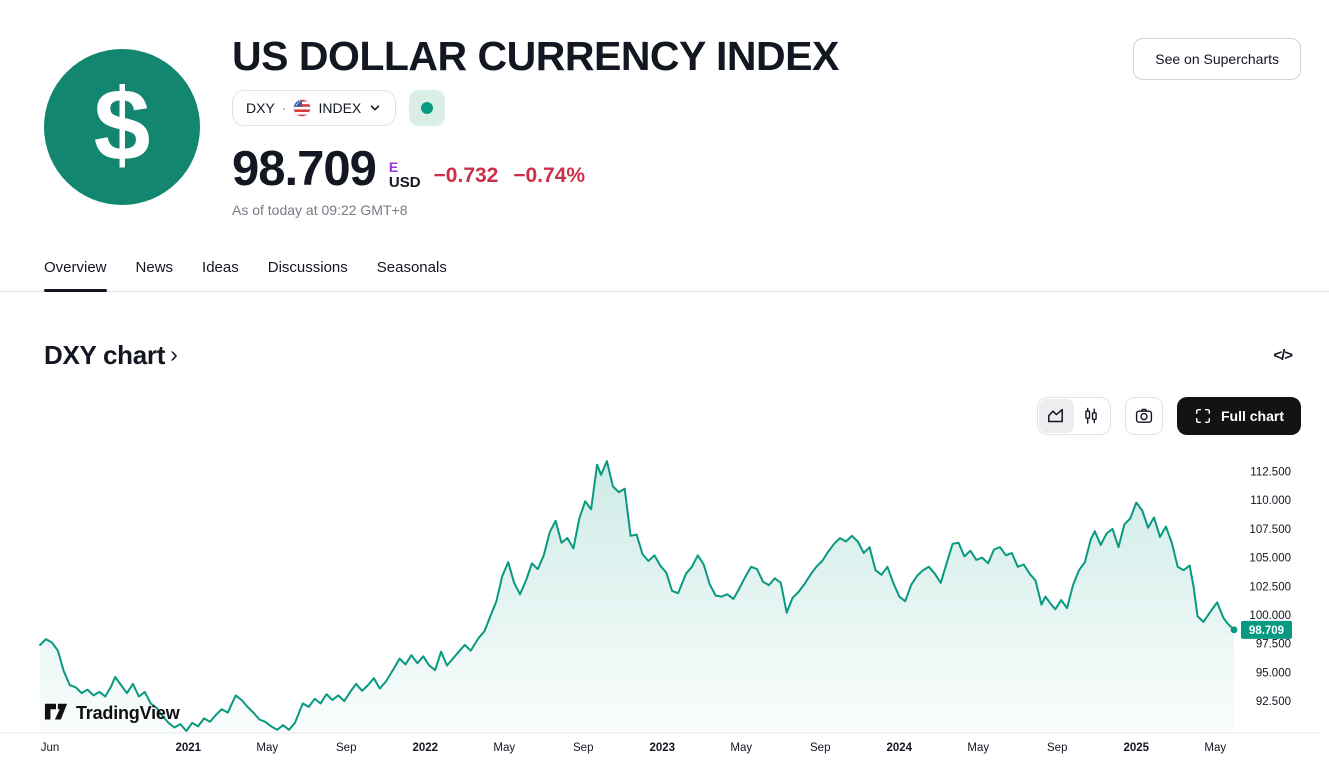  I want to click on area-chart-icon, so click(1056, 415).